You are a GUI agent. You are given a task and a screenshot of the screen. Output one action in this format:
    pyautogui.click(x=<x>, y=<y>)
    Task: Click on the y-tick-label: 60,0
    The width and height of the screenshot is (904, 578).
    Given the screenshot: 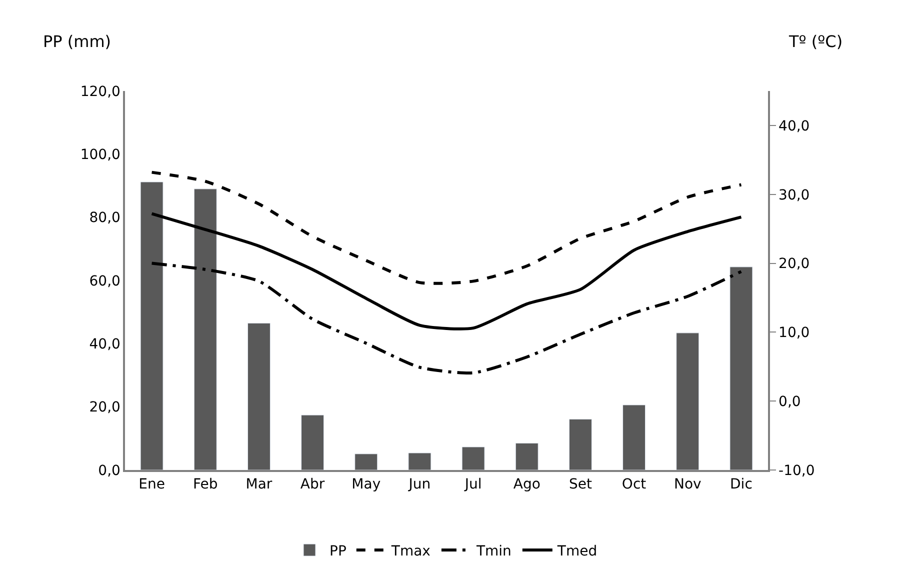 What is the action you would take?
    pyautogui.click(x=104, y=281)
    